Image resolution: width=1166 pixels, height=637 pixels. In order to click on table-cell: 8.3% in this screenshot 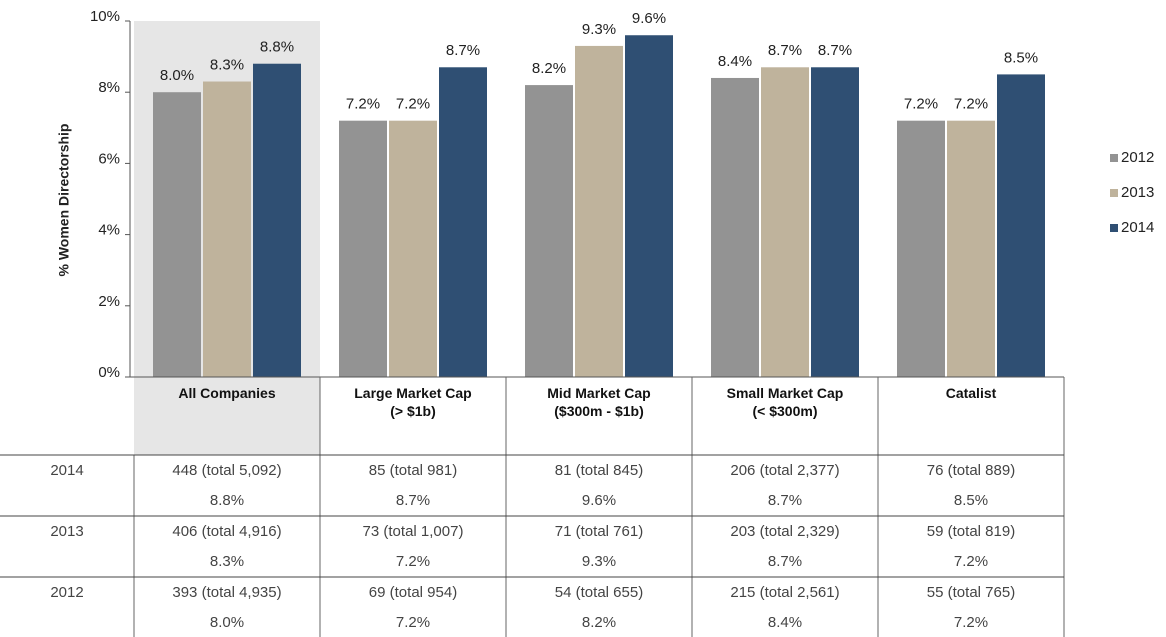, I will do `click(227, 561)`.